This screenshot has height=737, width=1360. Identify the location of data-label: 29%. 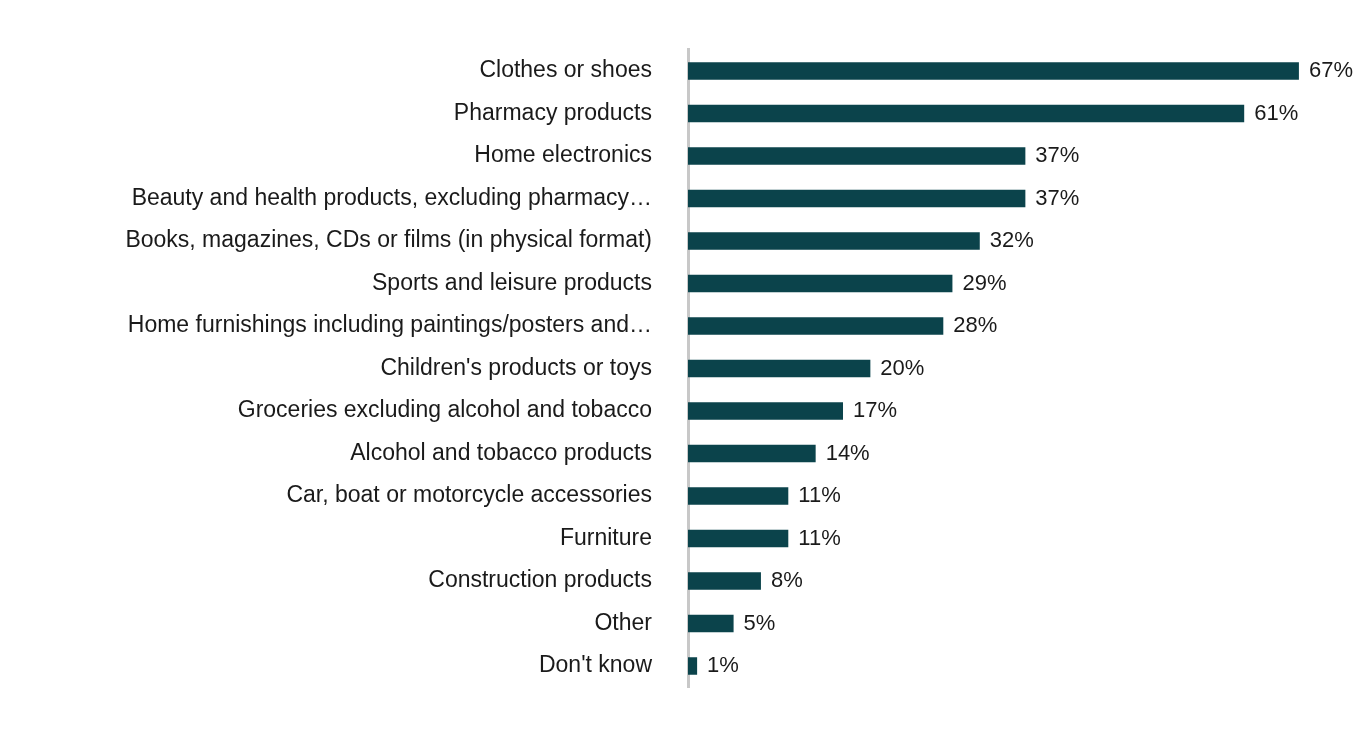
(984, 282).